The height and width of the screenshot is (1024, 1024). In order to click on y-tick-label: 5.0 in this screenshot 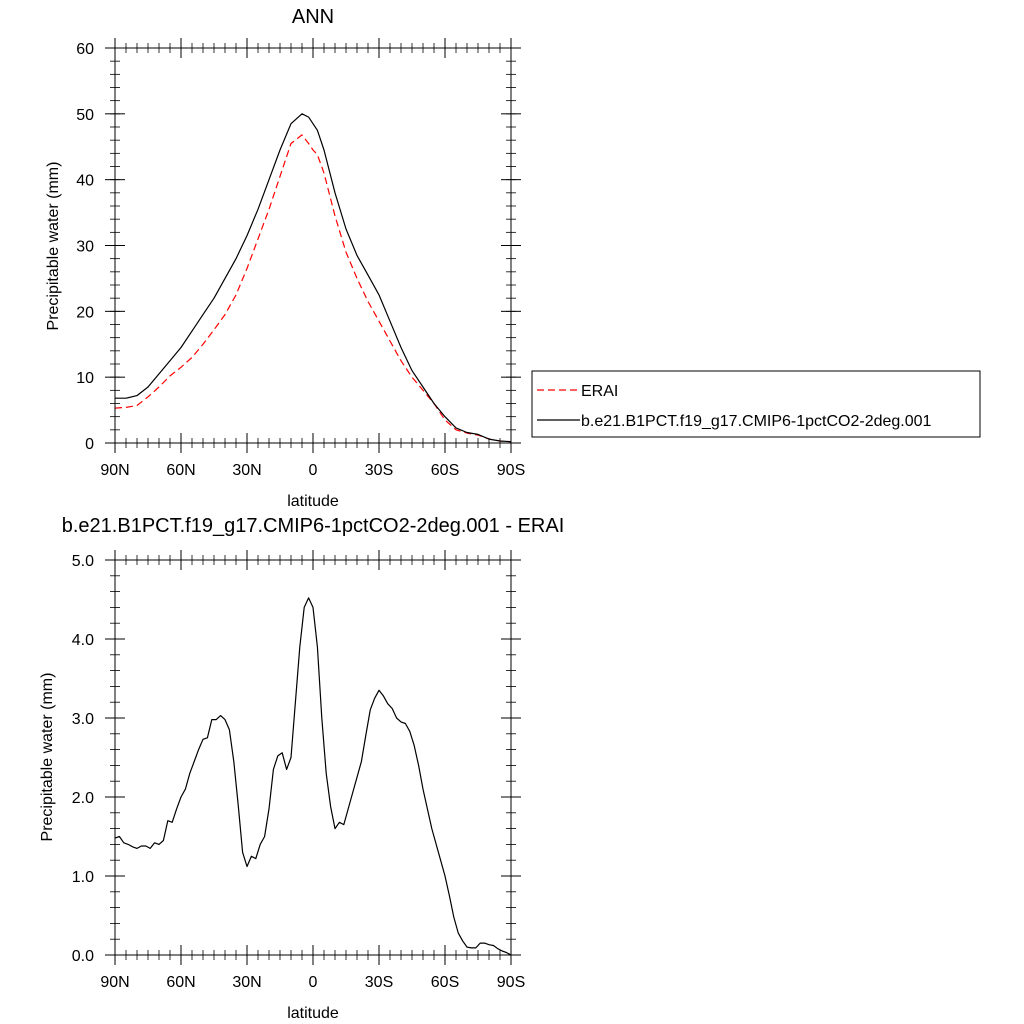, I will do `click(83, 561)`.